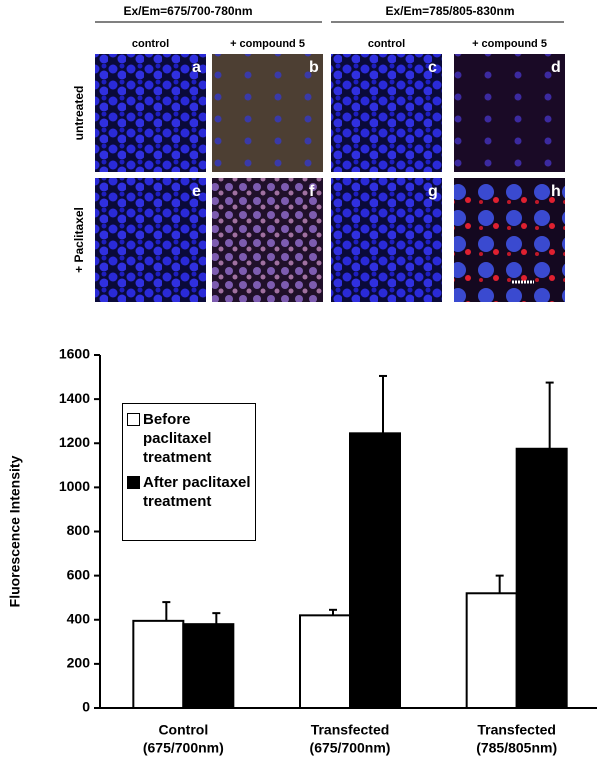 The width and height of the screenshot is (602, 772). What do you see at coordinates (177, 438) in the screenshot?
I see `legend-label: Before paclitaxel treatment` at bounding box center [177, 438].